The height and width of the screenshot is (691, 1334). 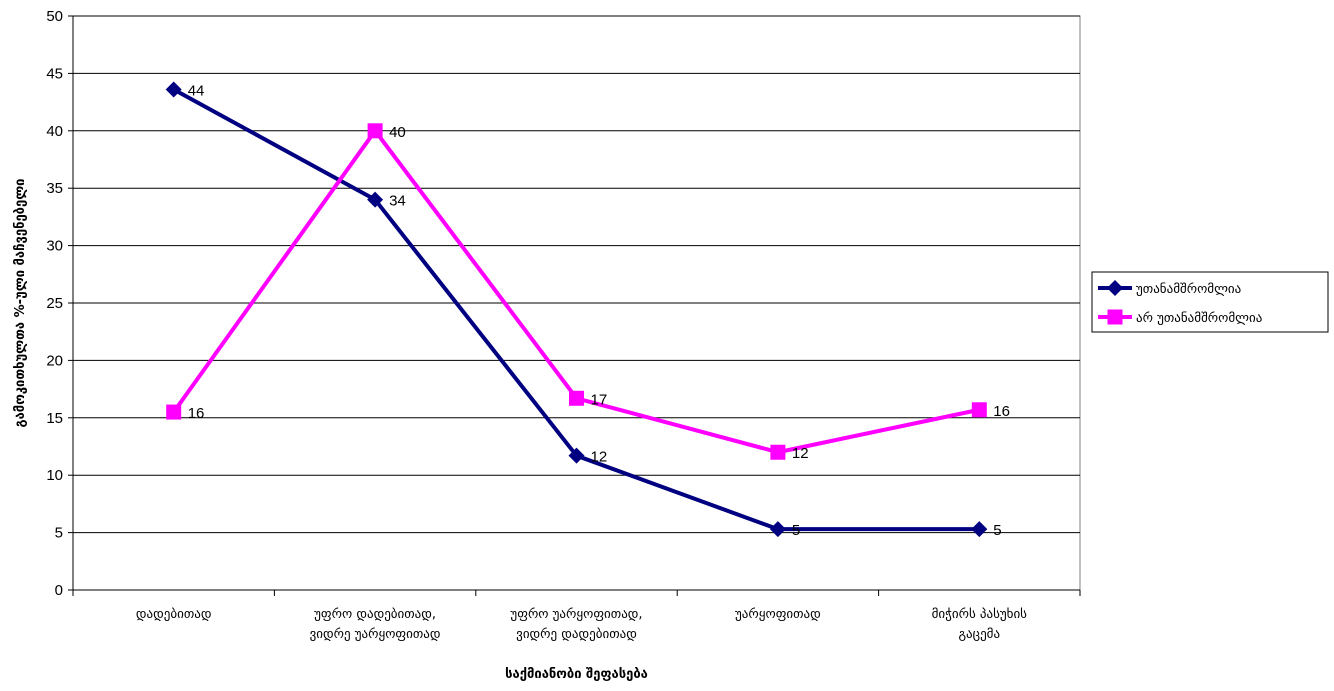 What do you see at coordinates (54, 16) in the screenshot?
I see `y-tick-label: 50` at bounding box center [54, 16].